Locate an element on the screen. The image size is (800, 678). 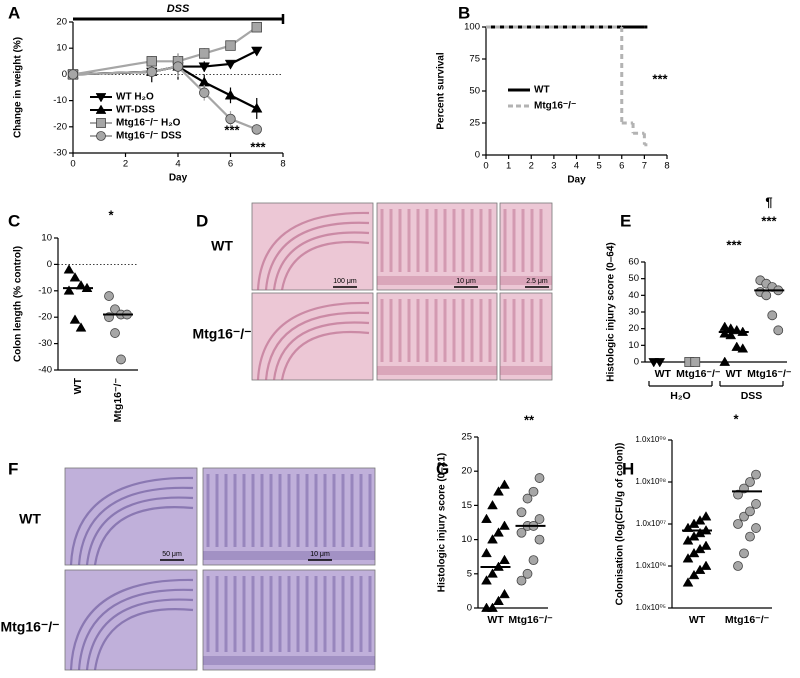
y-tick-label: -20 is located at coordinates (45, 317).